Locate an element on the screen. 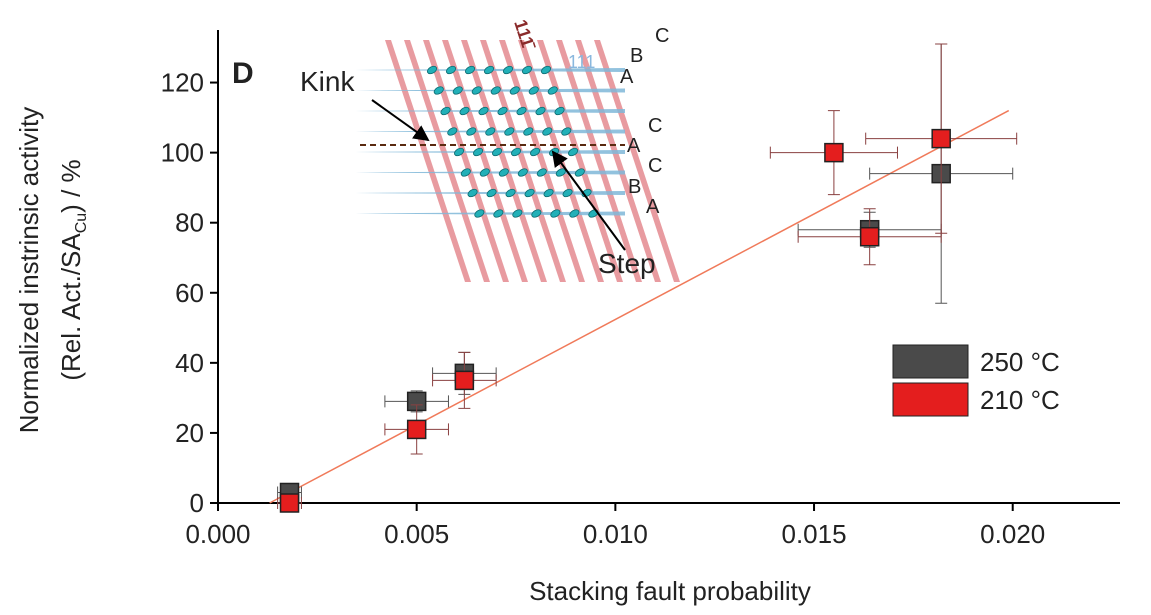 The height and width of the screenshot is (615, 1151). y-tick-label: 20 is located at coordinates (189, 433).